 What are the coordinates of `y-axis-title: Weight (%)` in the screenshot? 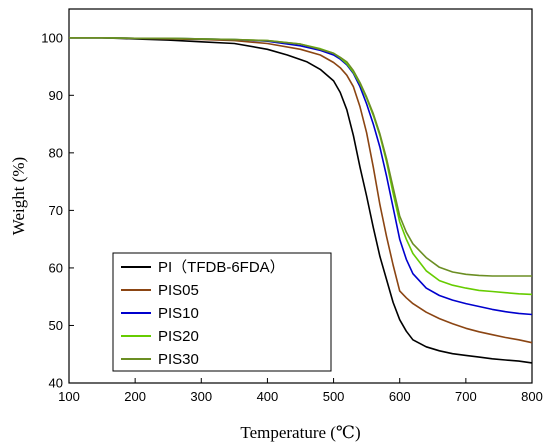 It's located at (18, 196).